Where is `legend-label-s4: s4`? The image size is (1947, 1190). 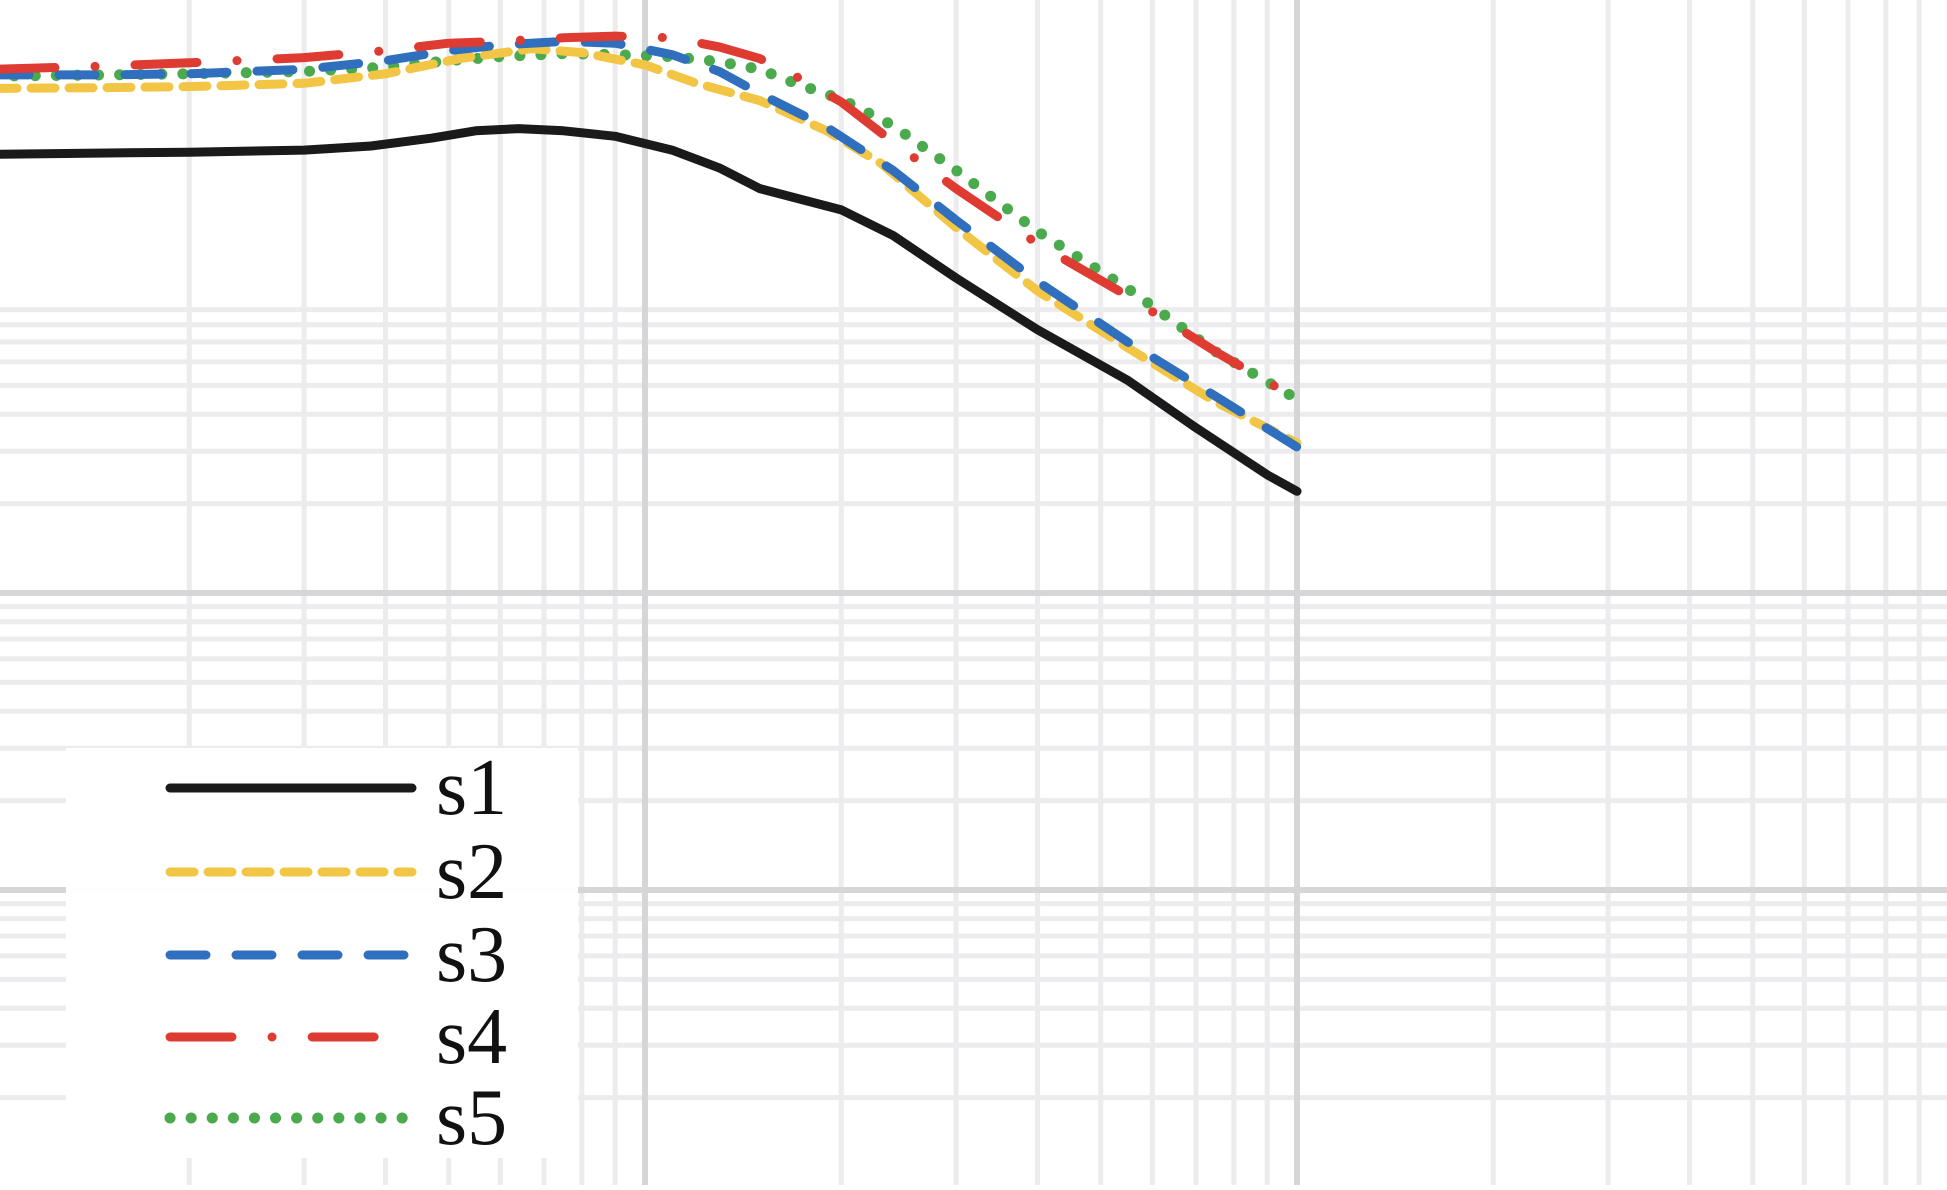 legend-label-s4: s4 is located at coordinates (471, 1037).